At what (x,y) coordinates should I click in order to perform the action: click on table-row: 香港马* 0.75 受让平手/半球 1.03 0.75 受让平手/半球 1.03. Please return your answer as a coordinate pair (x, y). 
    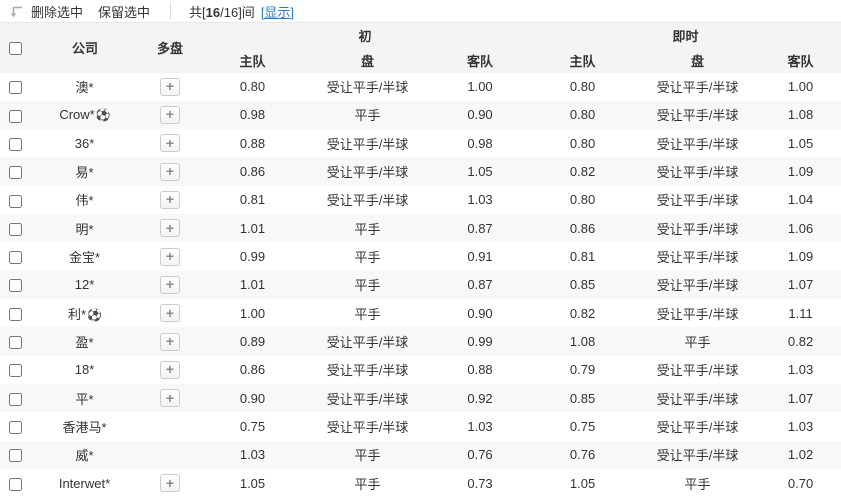
    Looking at the image, I should click on (420, 426).